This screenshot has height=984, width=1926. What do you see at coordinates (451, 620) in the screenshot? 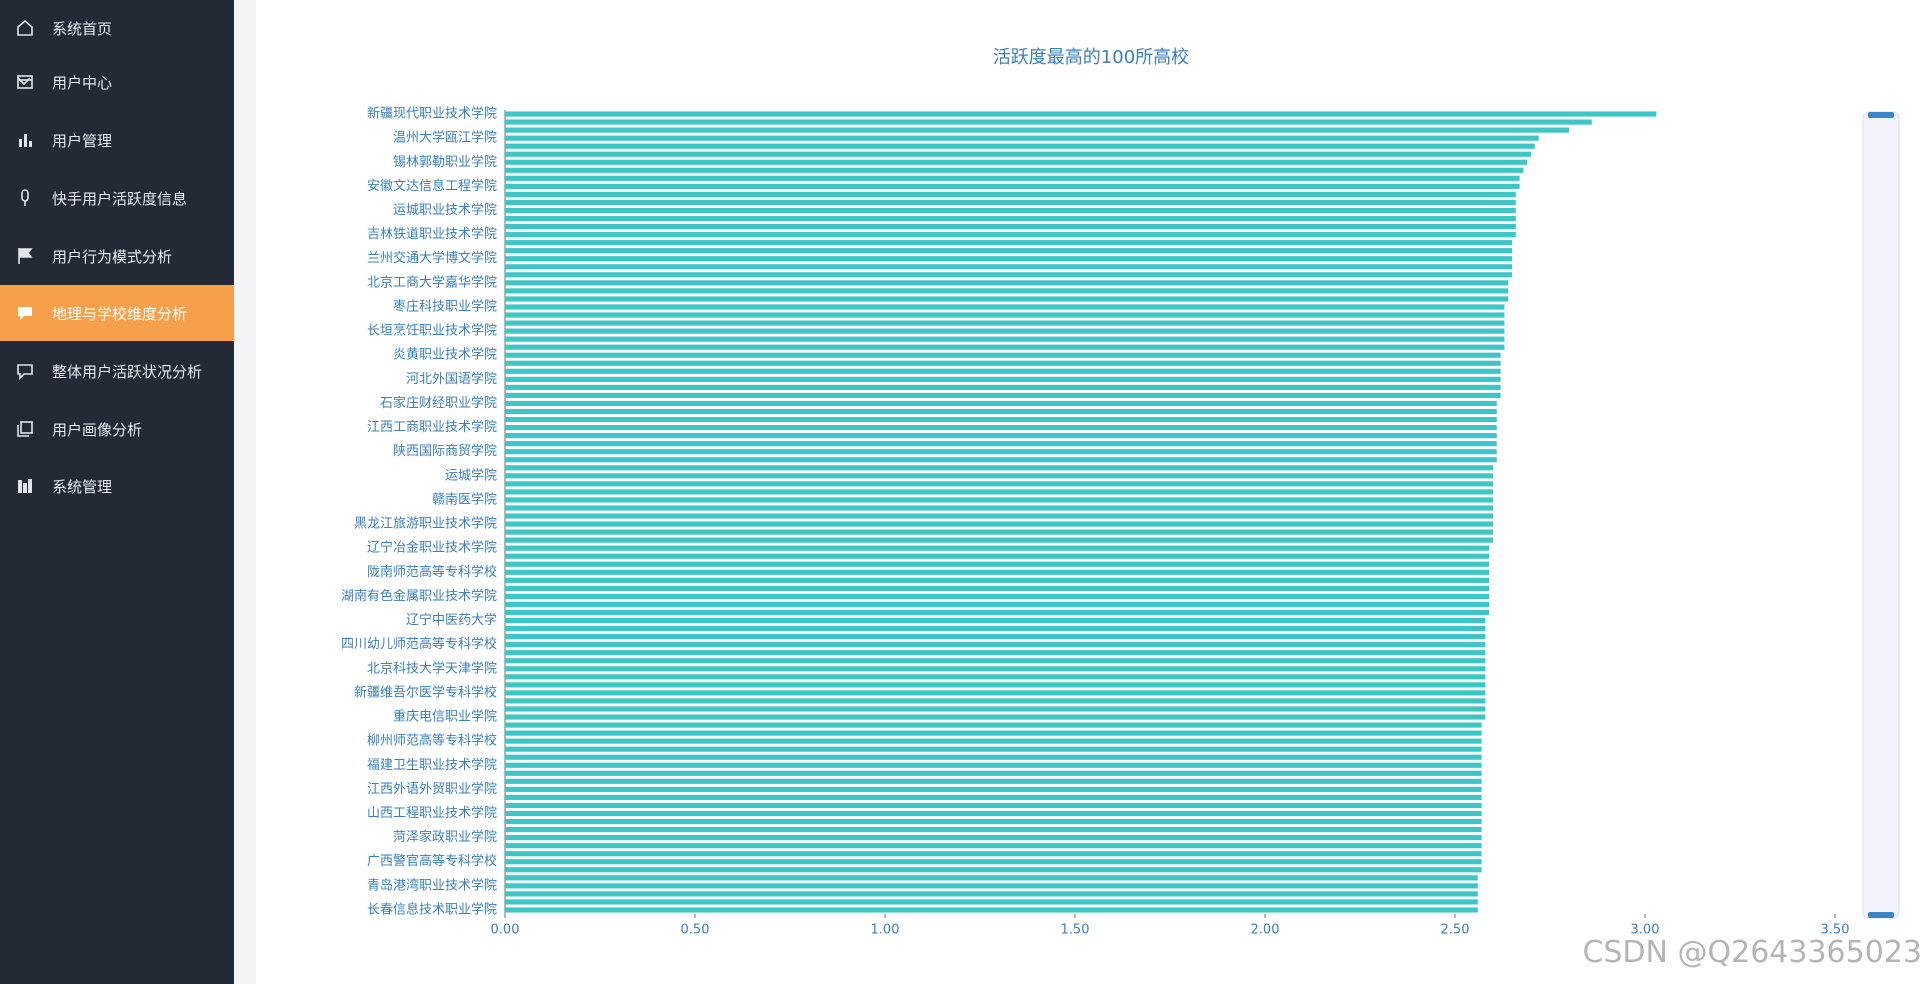
I see `y-tick-label: 辽宁中医药大学` at bounding box center [451, 620].